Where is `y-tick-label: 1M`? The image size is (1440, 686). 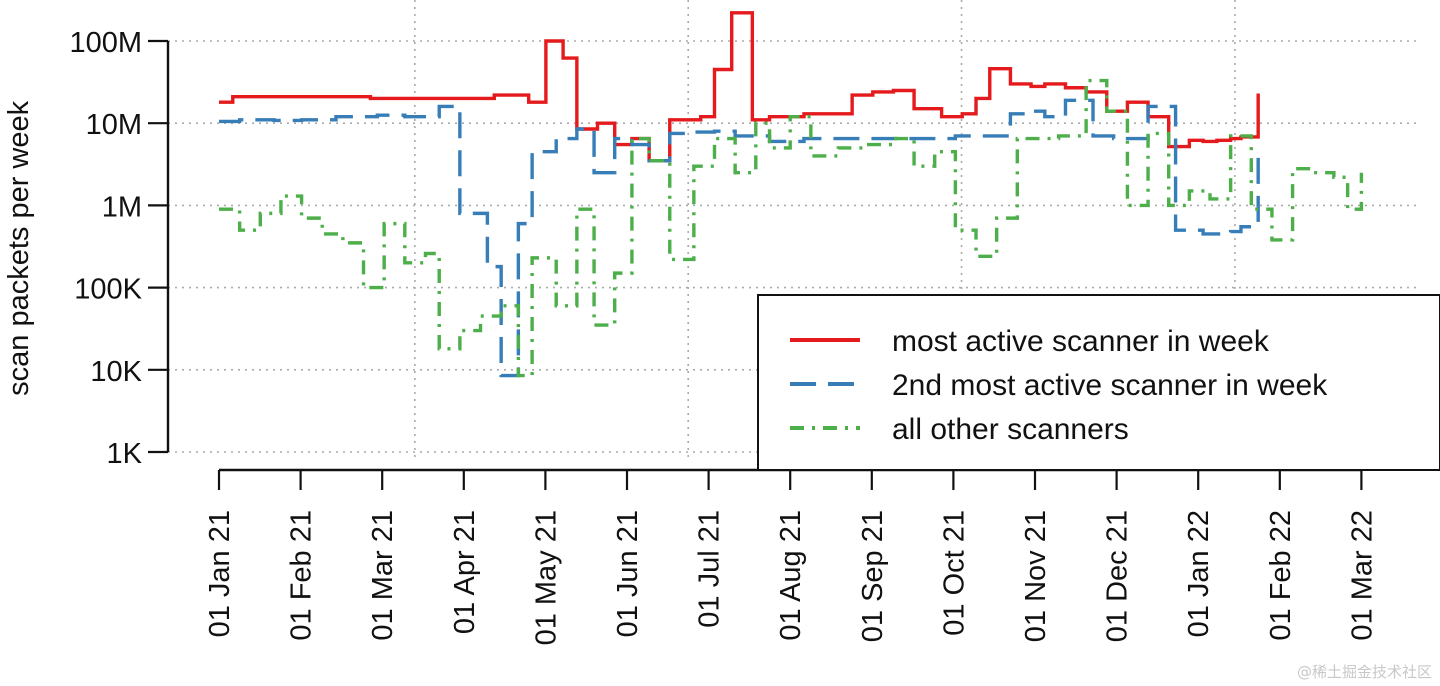 y-tick-label: 1M is located at coordinates (122, 207).